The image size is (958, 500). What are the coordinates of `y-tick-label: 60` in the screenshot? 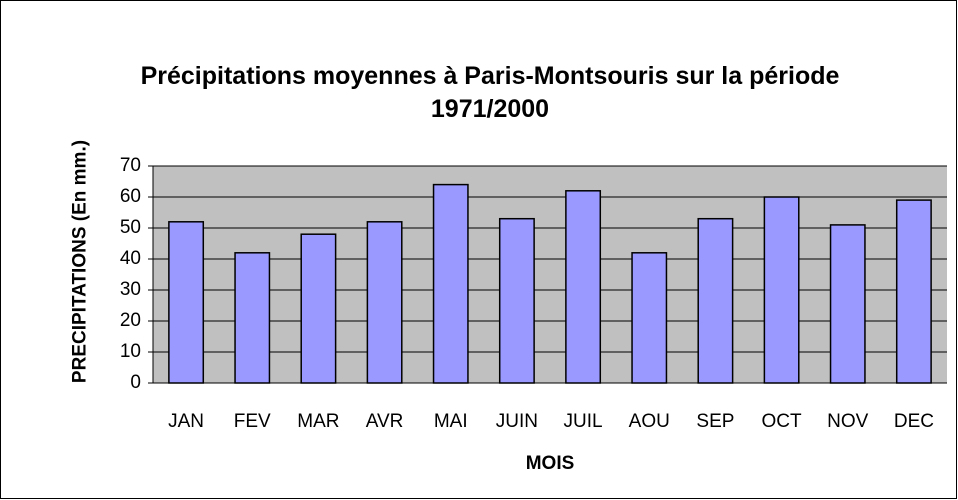 It's located at (130, 196).